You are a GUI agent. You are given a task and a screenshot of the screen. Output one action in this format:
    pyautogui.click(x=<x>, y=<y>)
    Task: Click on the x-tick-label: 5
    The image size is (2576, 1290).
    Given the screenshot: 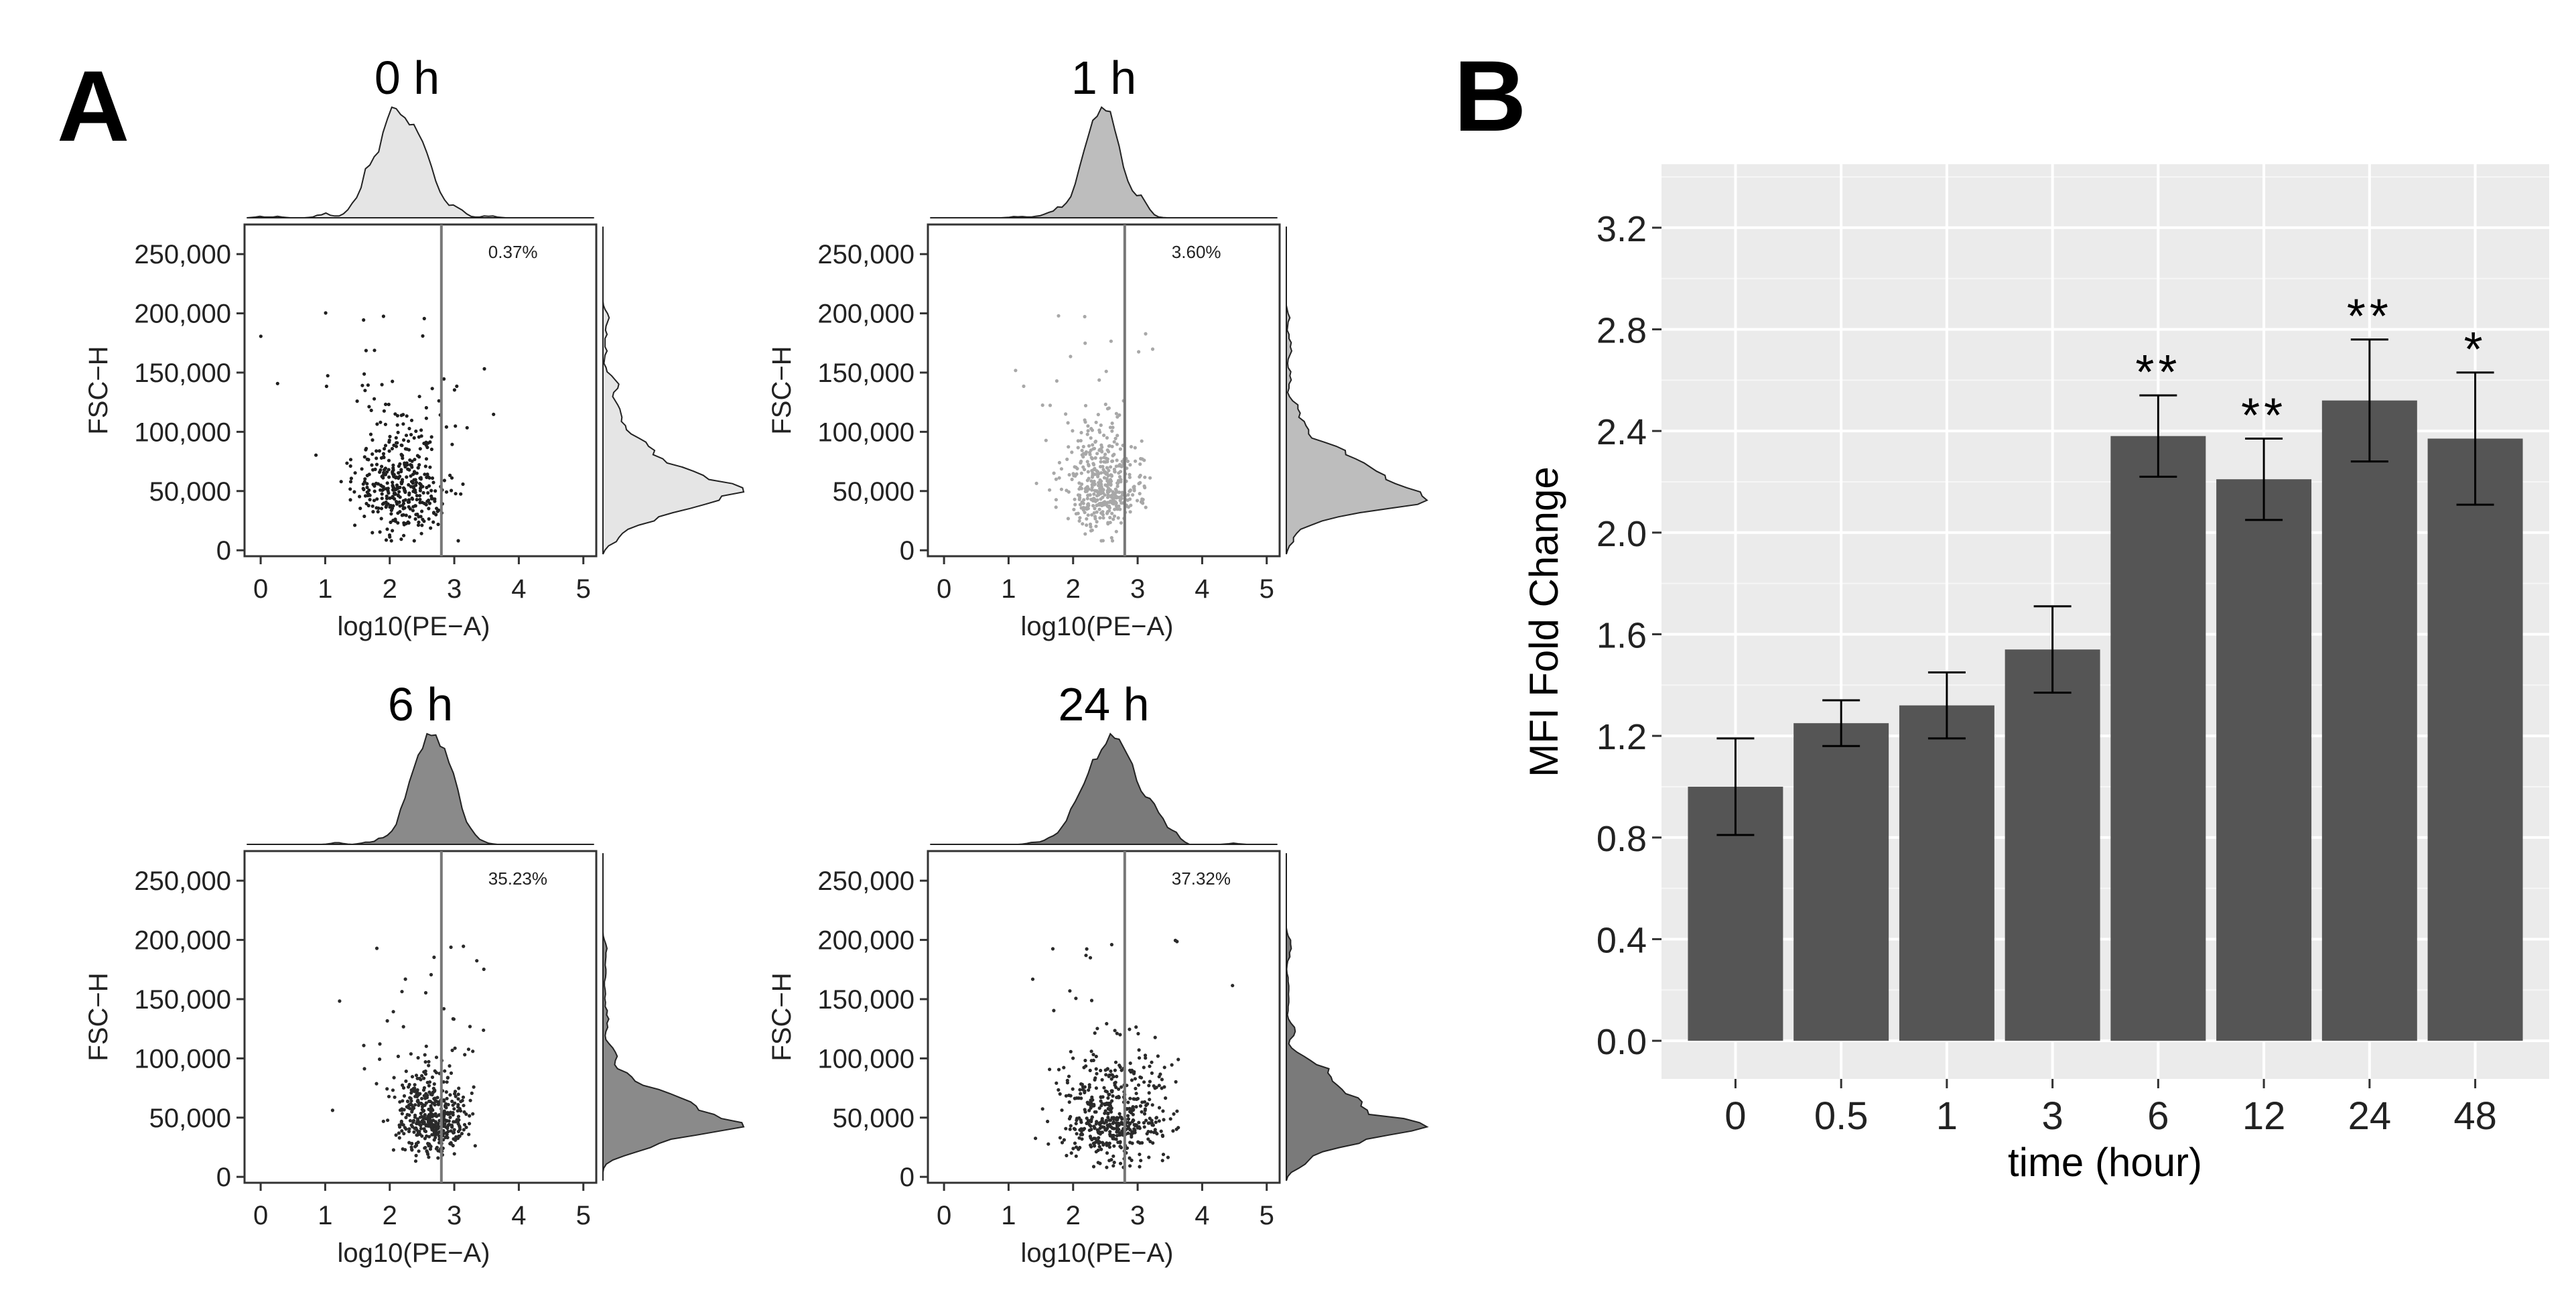 What is the action you would take?
    pyautogui.click(x=583, y=1215)
    